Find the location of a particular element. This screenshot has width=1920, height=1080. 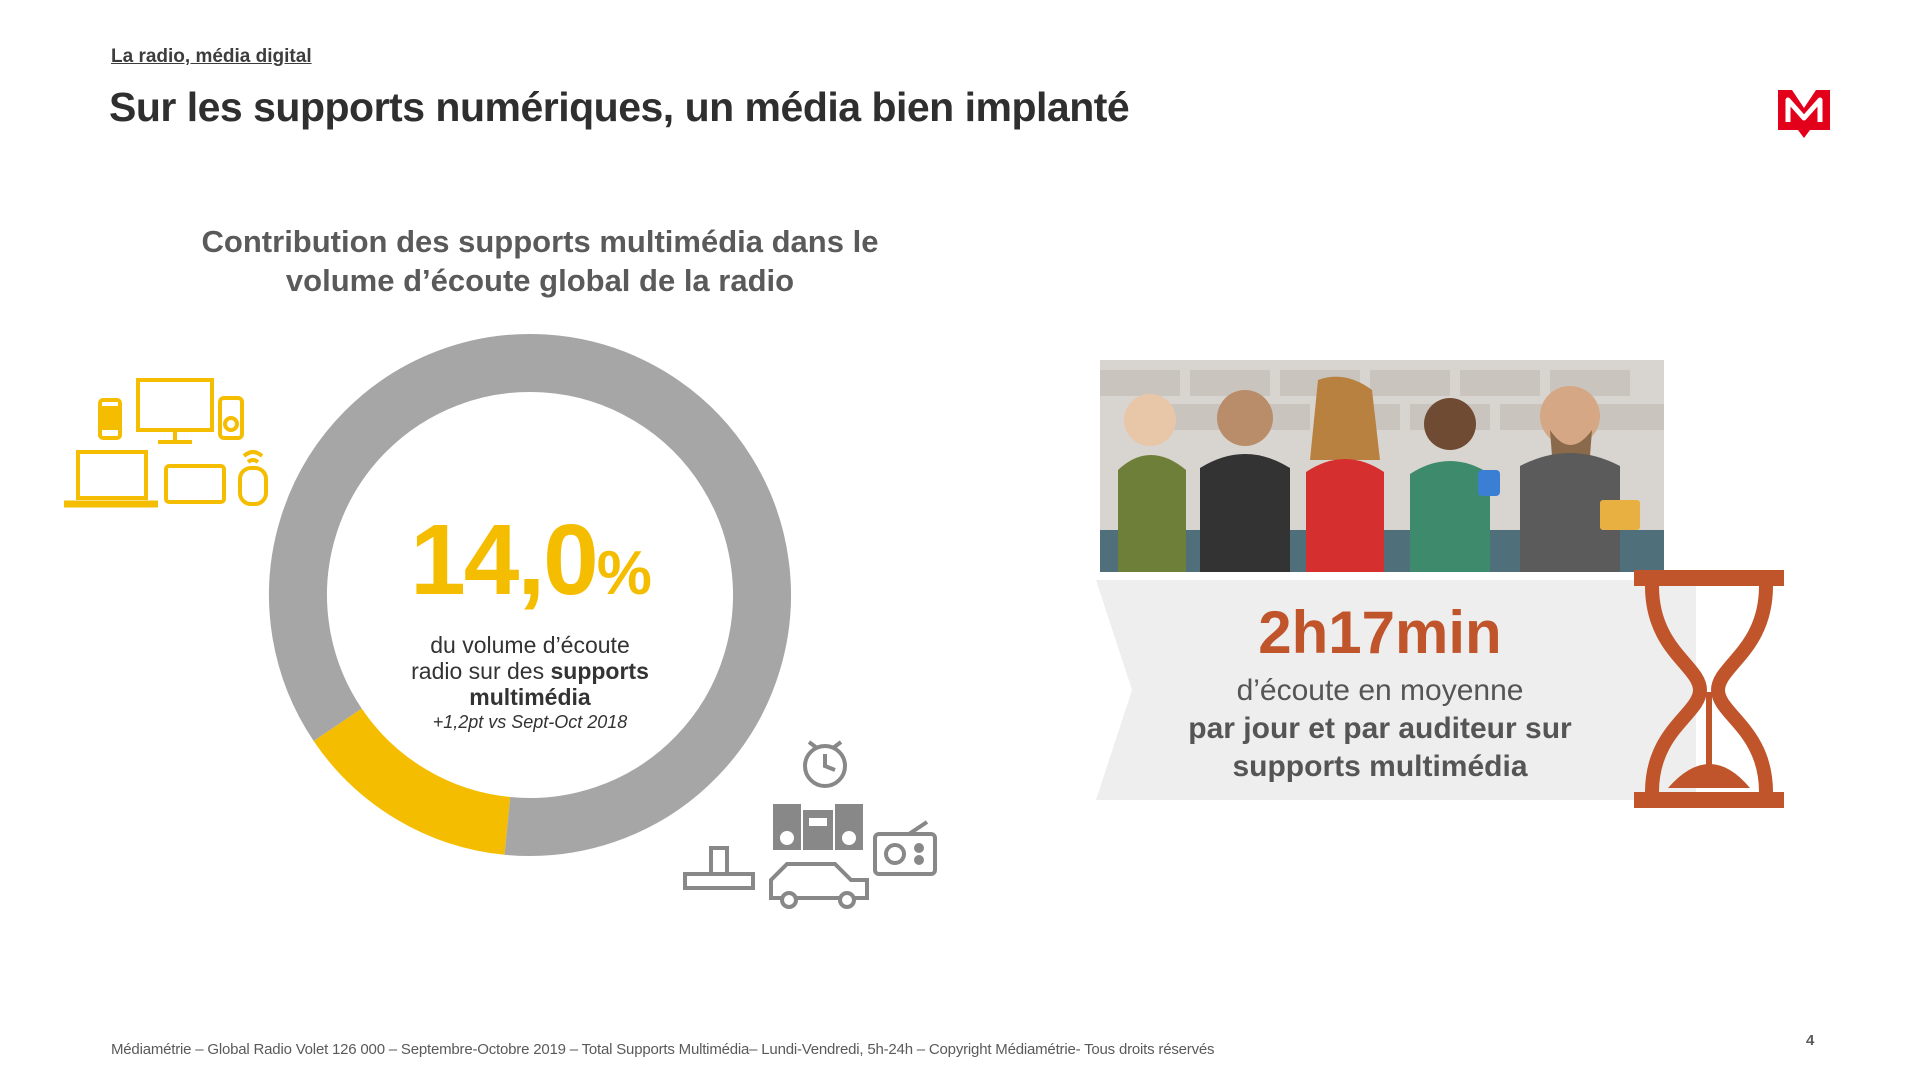

breadcrumb: La radio, média digital is located at coordinates (211, 56).